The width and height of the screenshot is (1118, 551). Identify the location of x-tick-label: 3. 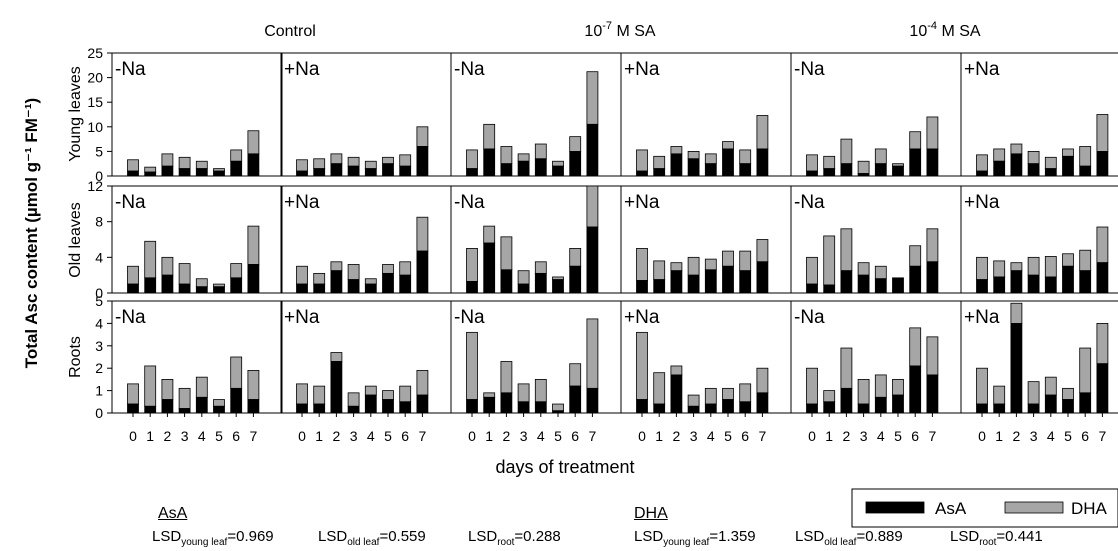
(524, 436).